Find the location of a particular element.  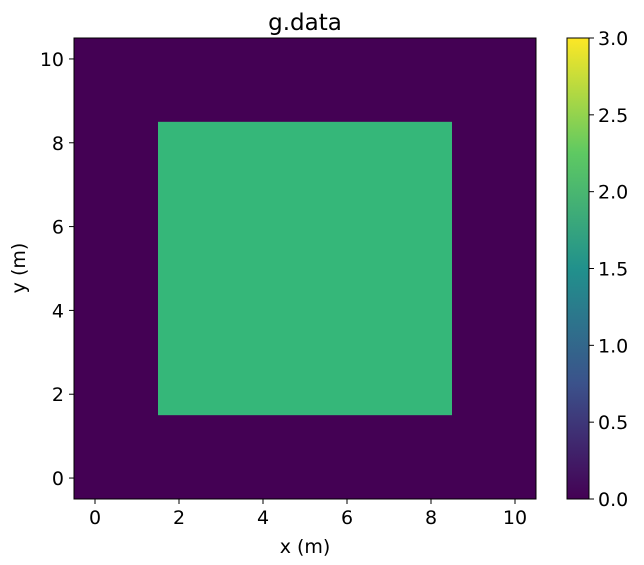

x-tick-label: 10 is located at coordinates (515, 518).